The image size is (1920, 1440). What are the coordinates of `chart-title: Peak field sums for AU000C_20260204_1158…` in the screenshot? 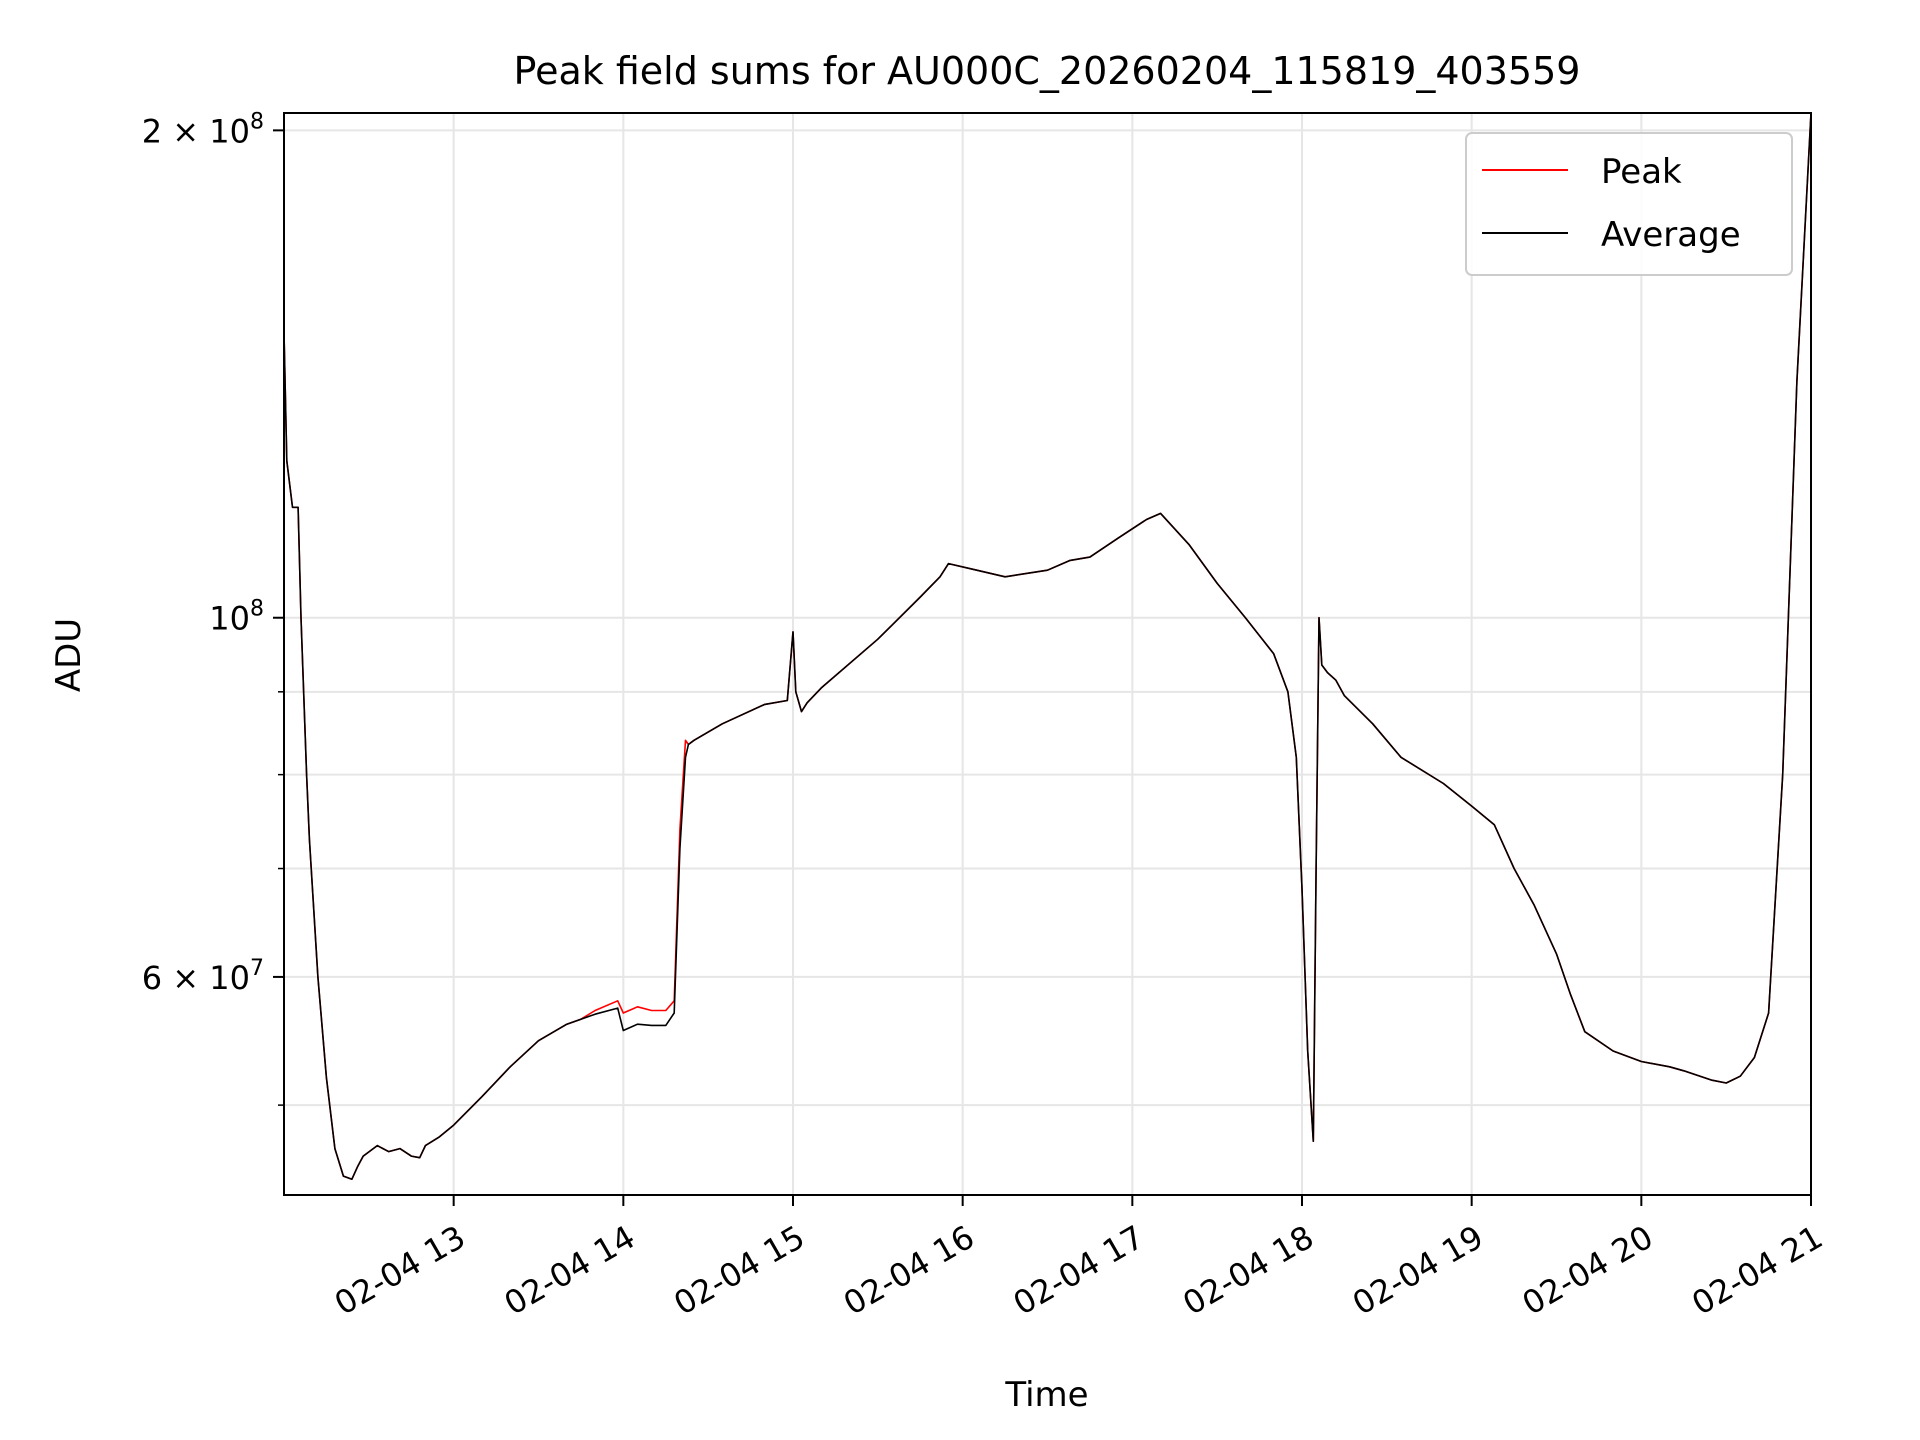 It's located at (1047, 71).